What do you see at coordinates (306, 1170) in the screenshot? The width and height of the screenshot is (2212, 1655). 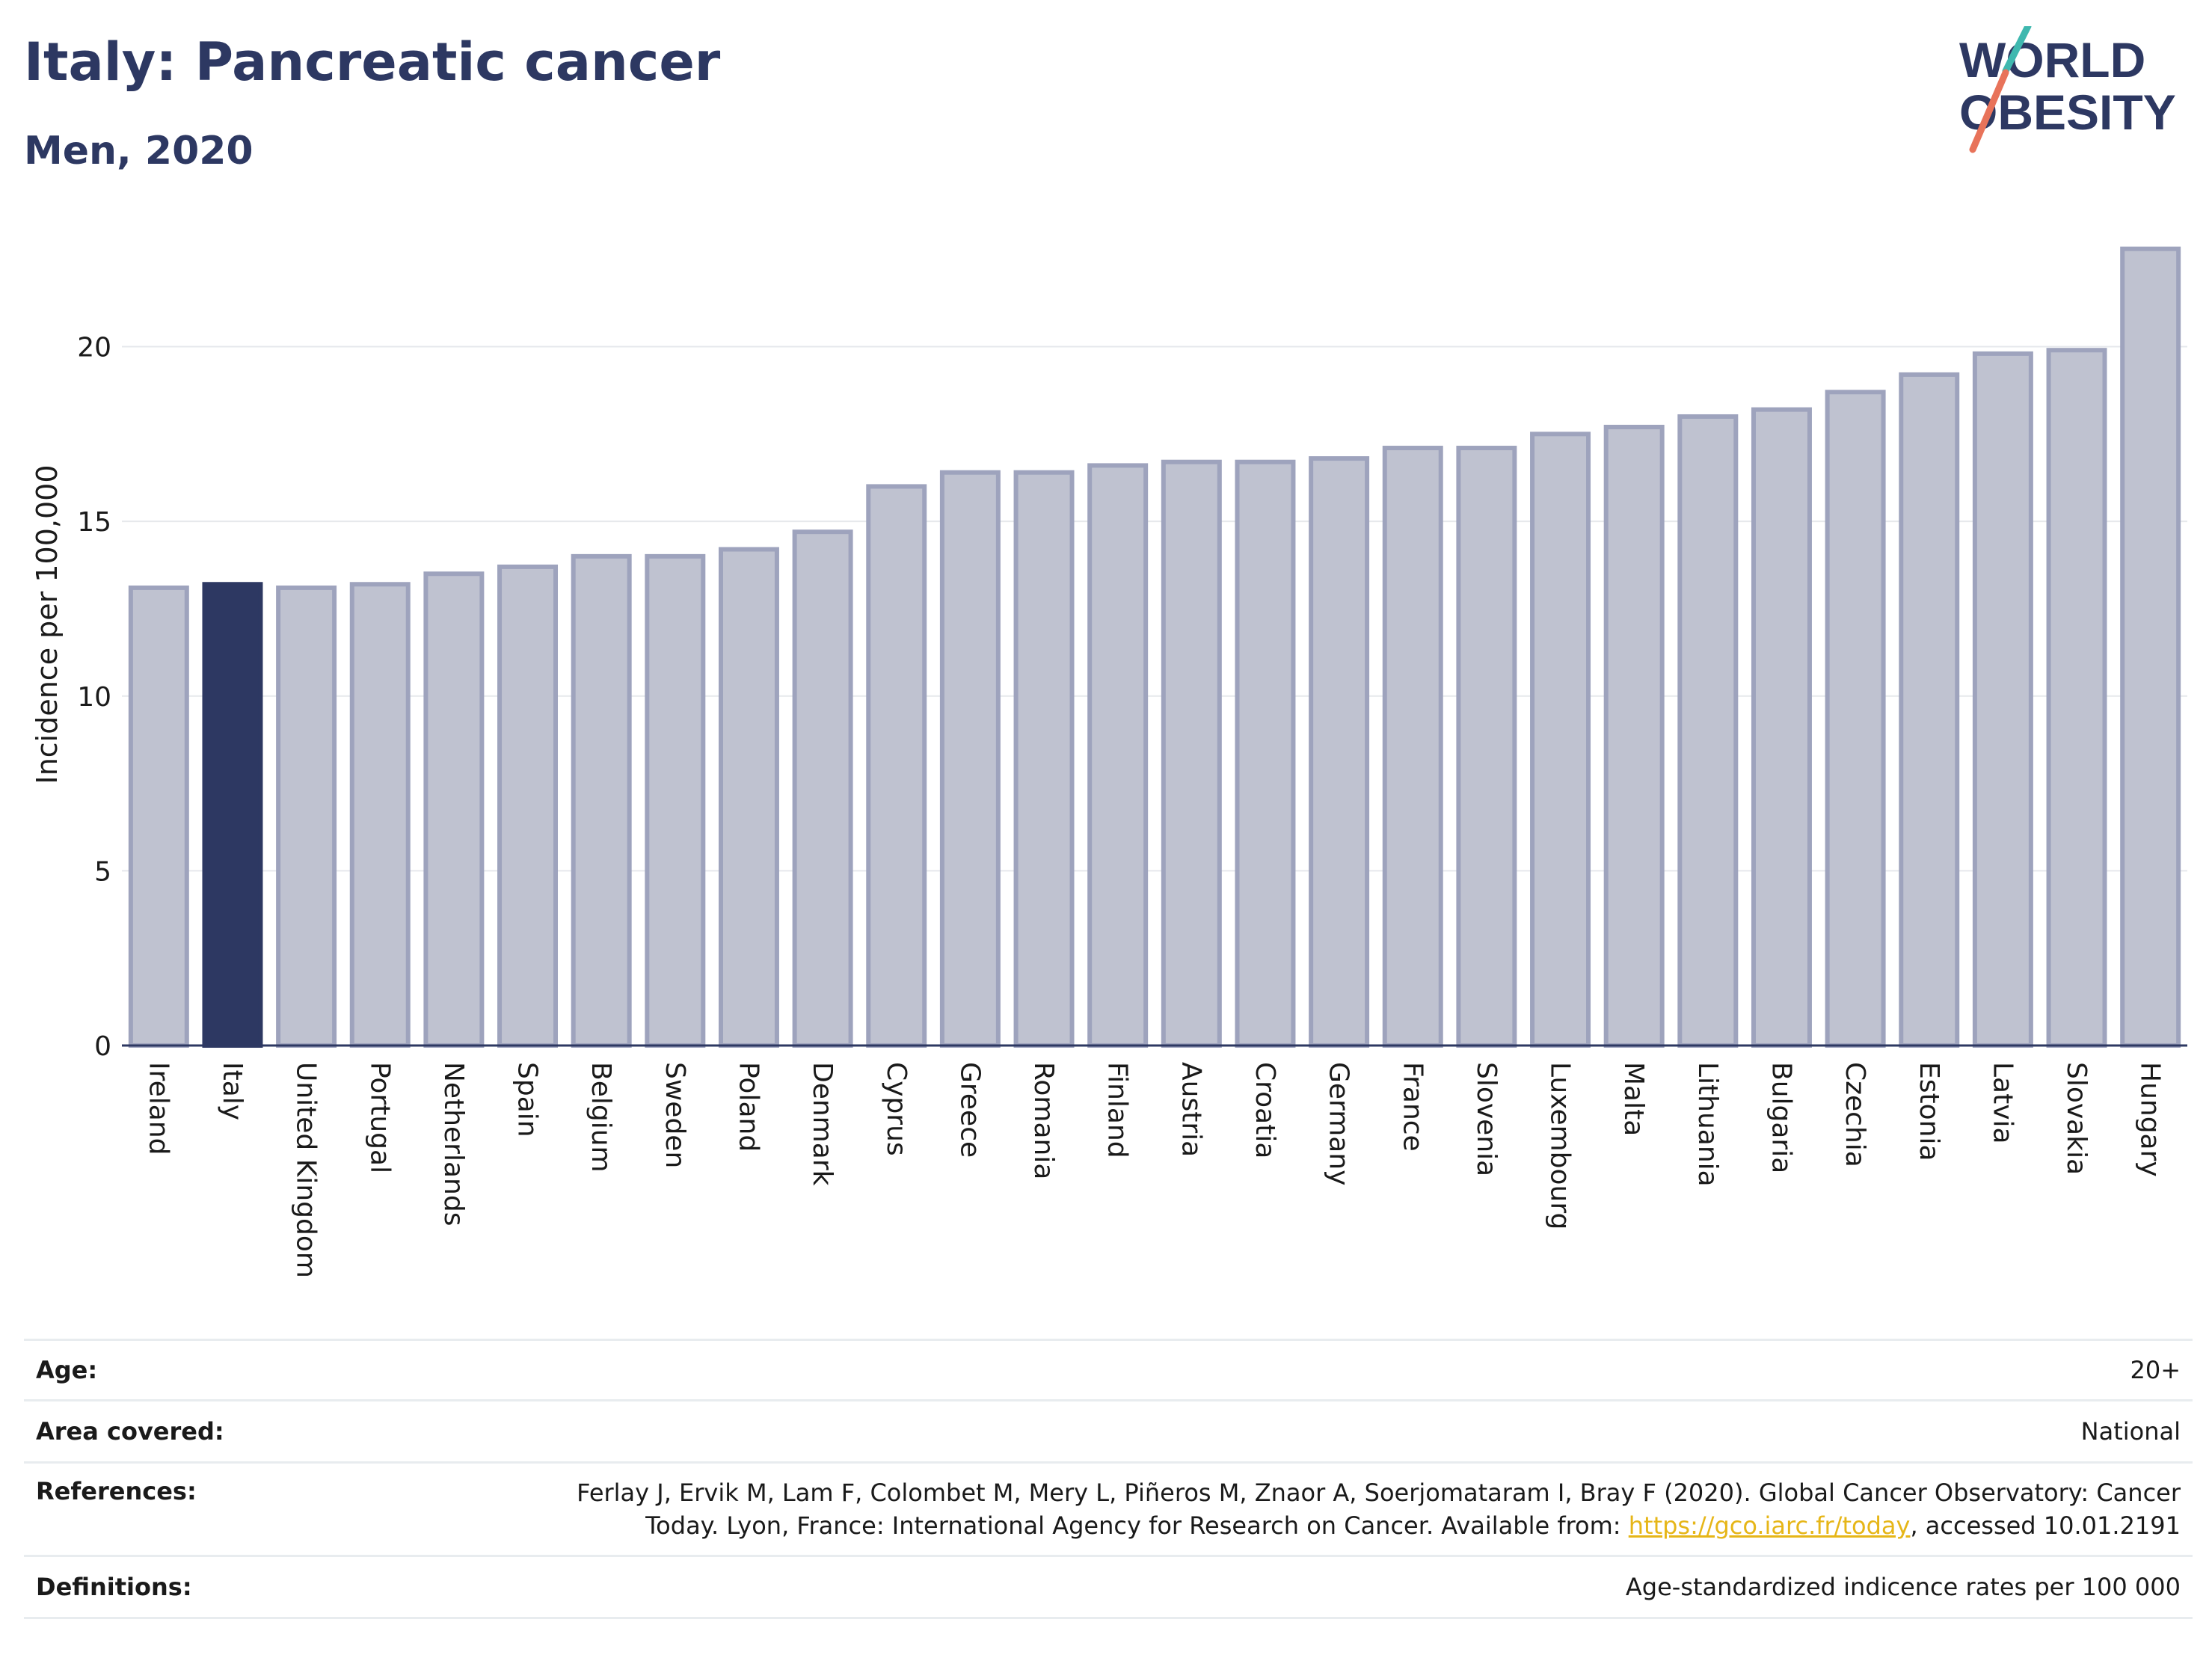 I see `x-tick-label: United Kingdom` at bounding box center [306, 1170].